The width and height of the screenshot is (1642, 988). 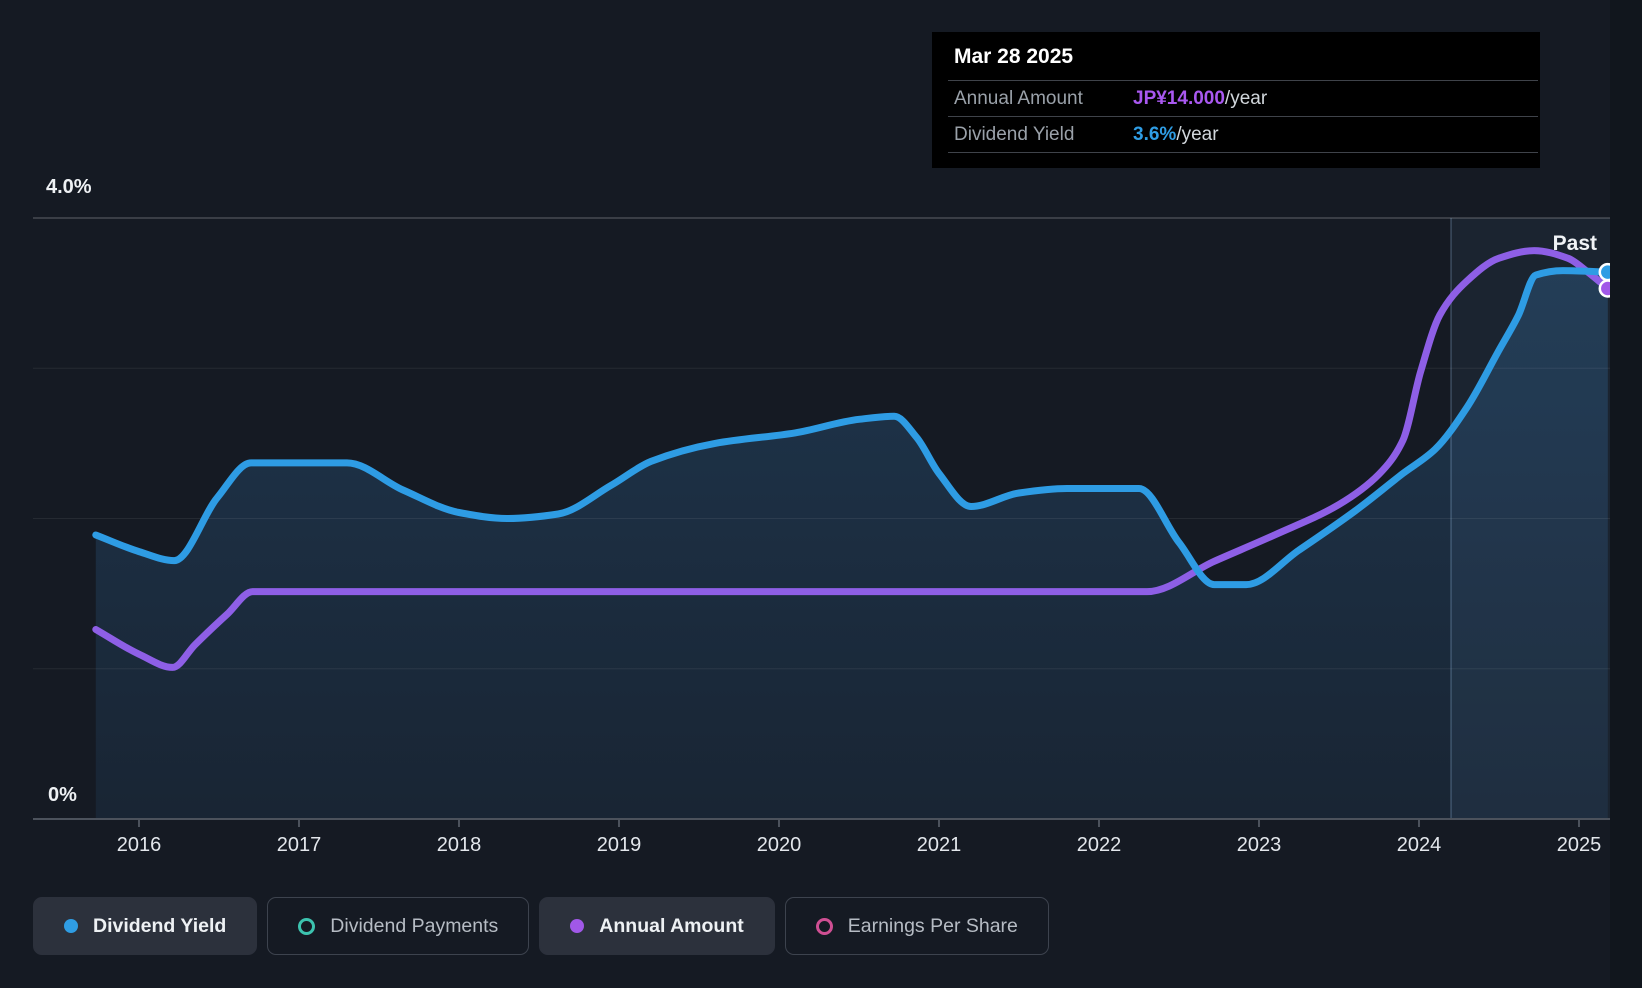 I want to click on x-axis-label-2018: 2018, so click(x=459, y=845).